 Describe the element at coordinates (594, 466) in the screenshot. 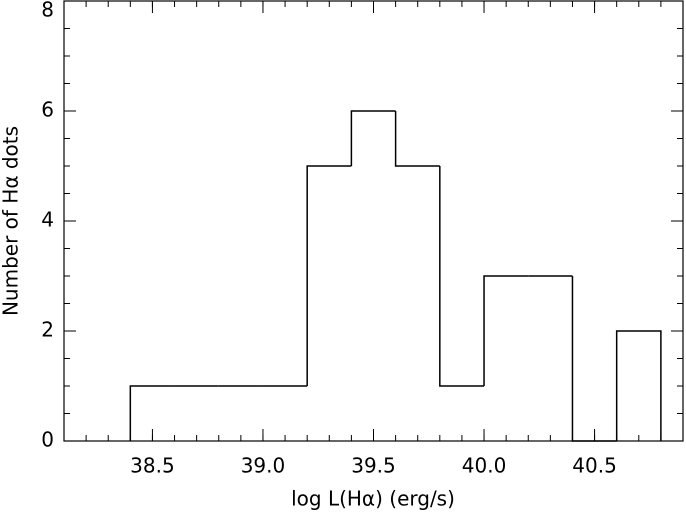

I see `x-tick-label: 40.5` at that location.